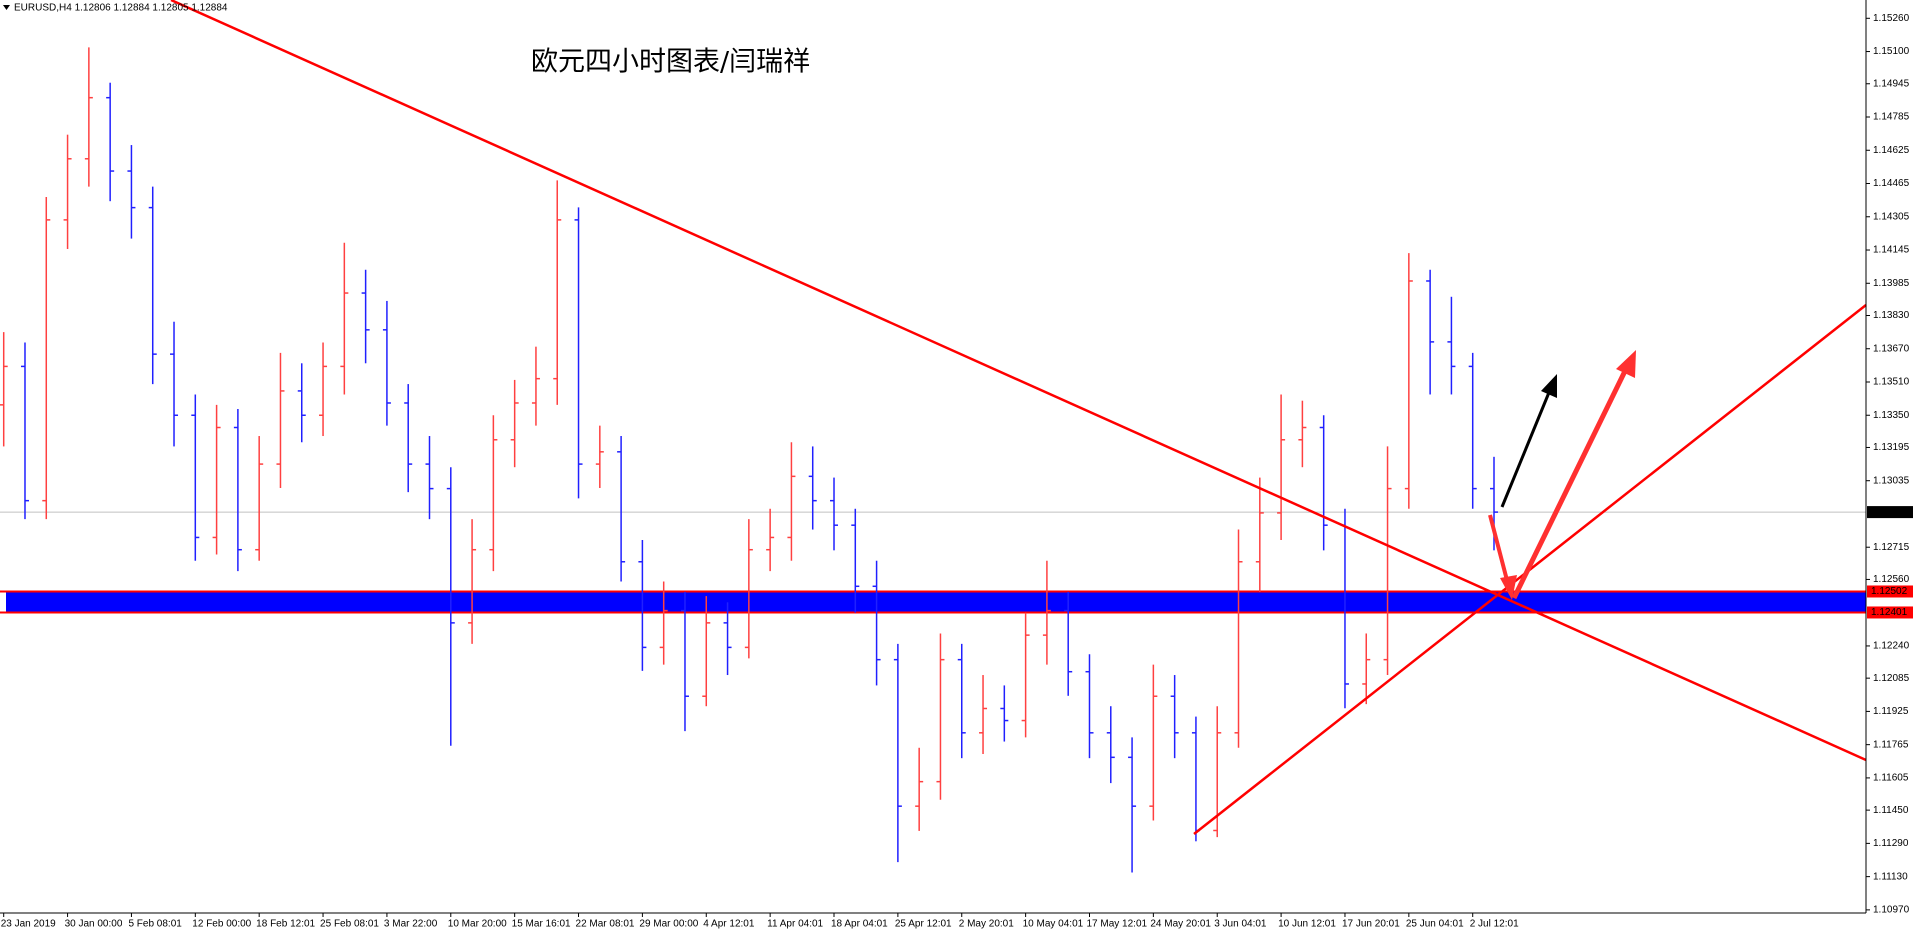  What do you see at coordinates (1891, 579) in the screenshot?
I see `y-tick-label: 1.12560` at bounding box center [1891, 579].